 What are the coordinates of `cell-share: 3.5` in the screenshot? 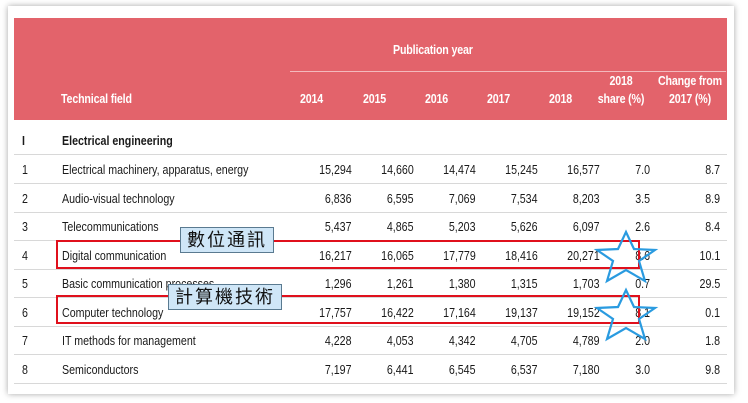 It's located at (642, 198).